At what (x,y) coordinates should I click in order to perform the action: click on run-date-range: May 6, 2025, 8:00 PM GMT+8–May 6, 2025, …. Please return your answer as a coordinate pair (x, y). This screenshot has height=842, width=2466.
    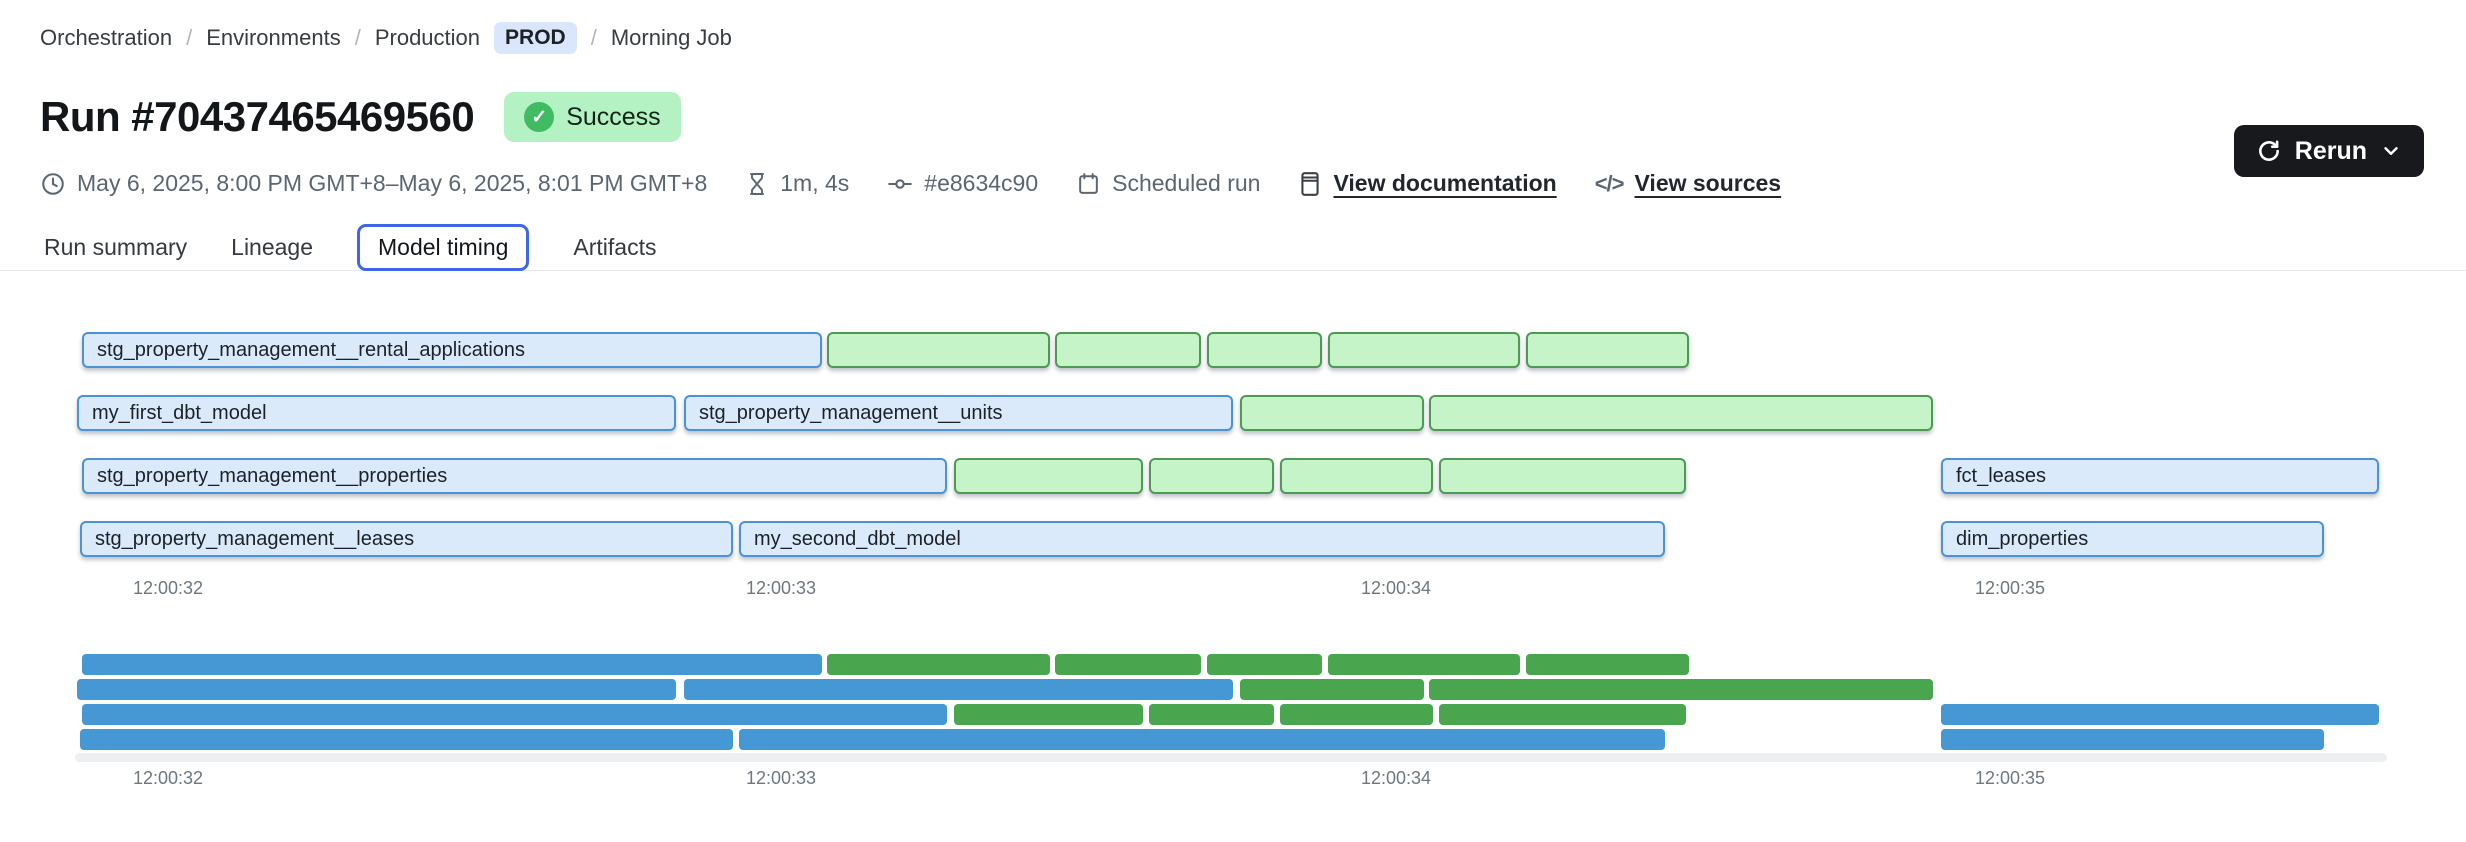
    Looking at the image, I should click on (373, 183).